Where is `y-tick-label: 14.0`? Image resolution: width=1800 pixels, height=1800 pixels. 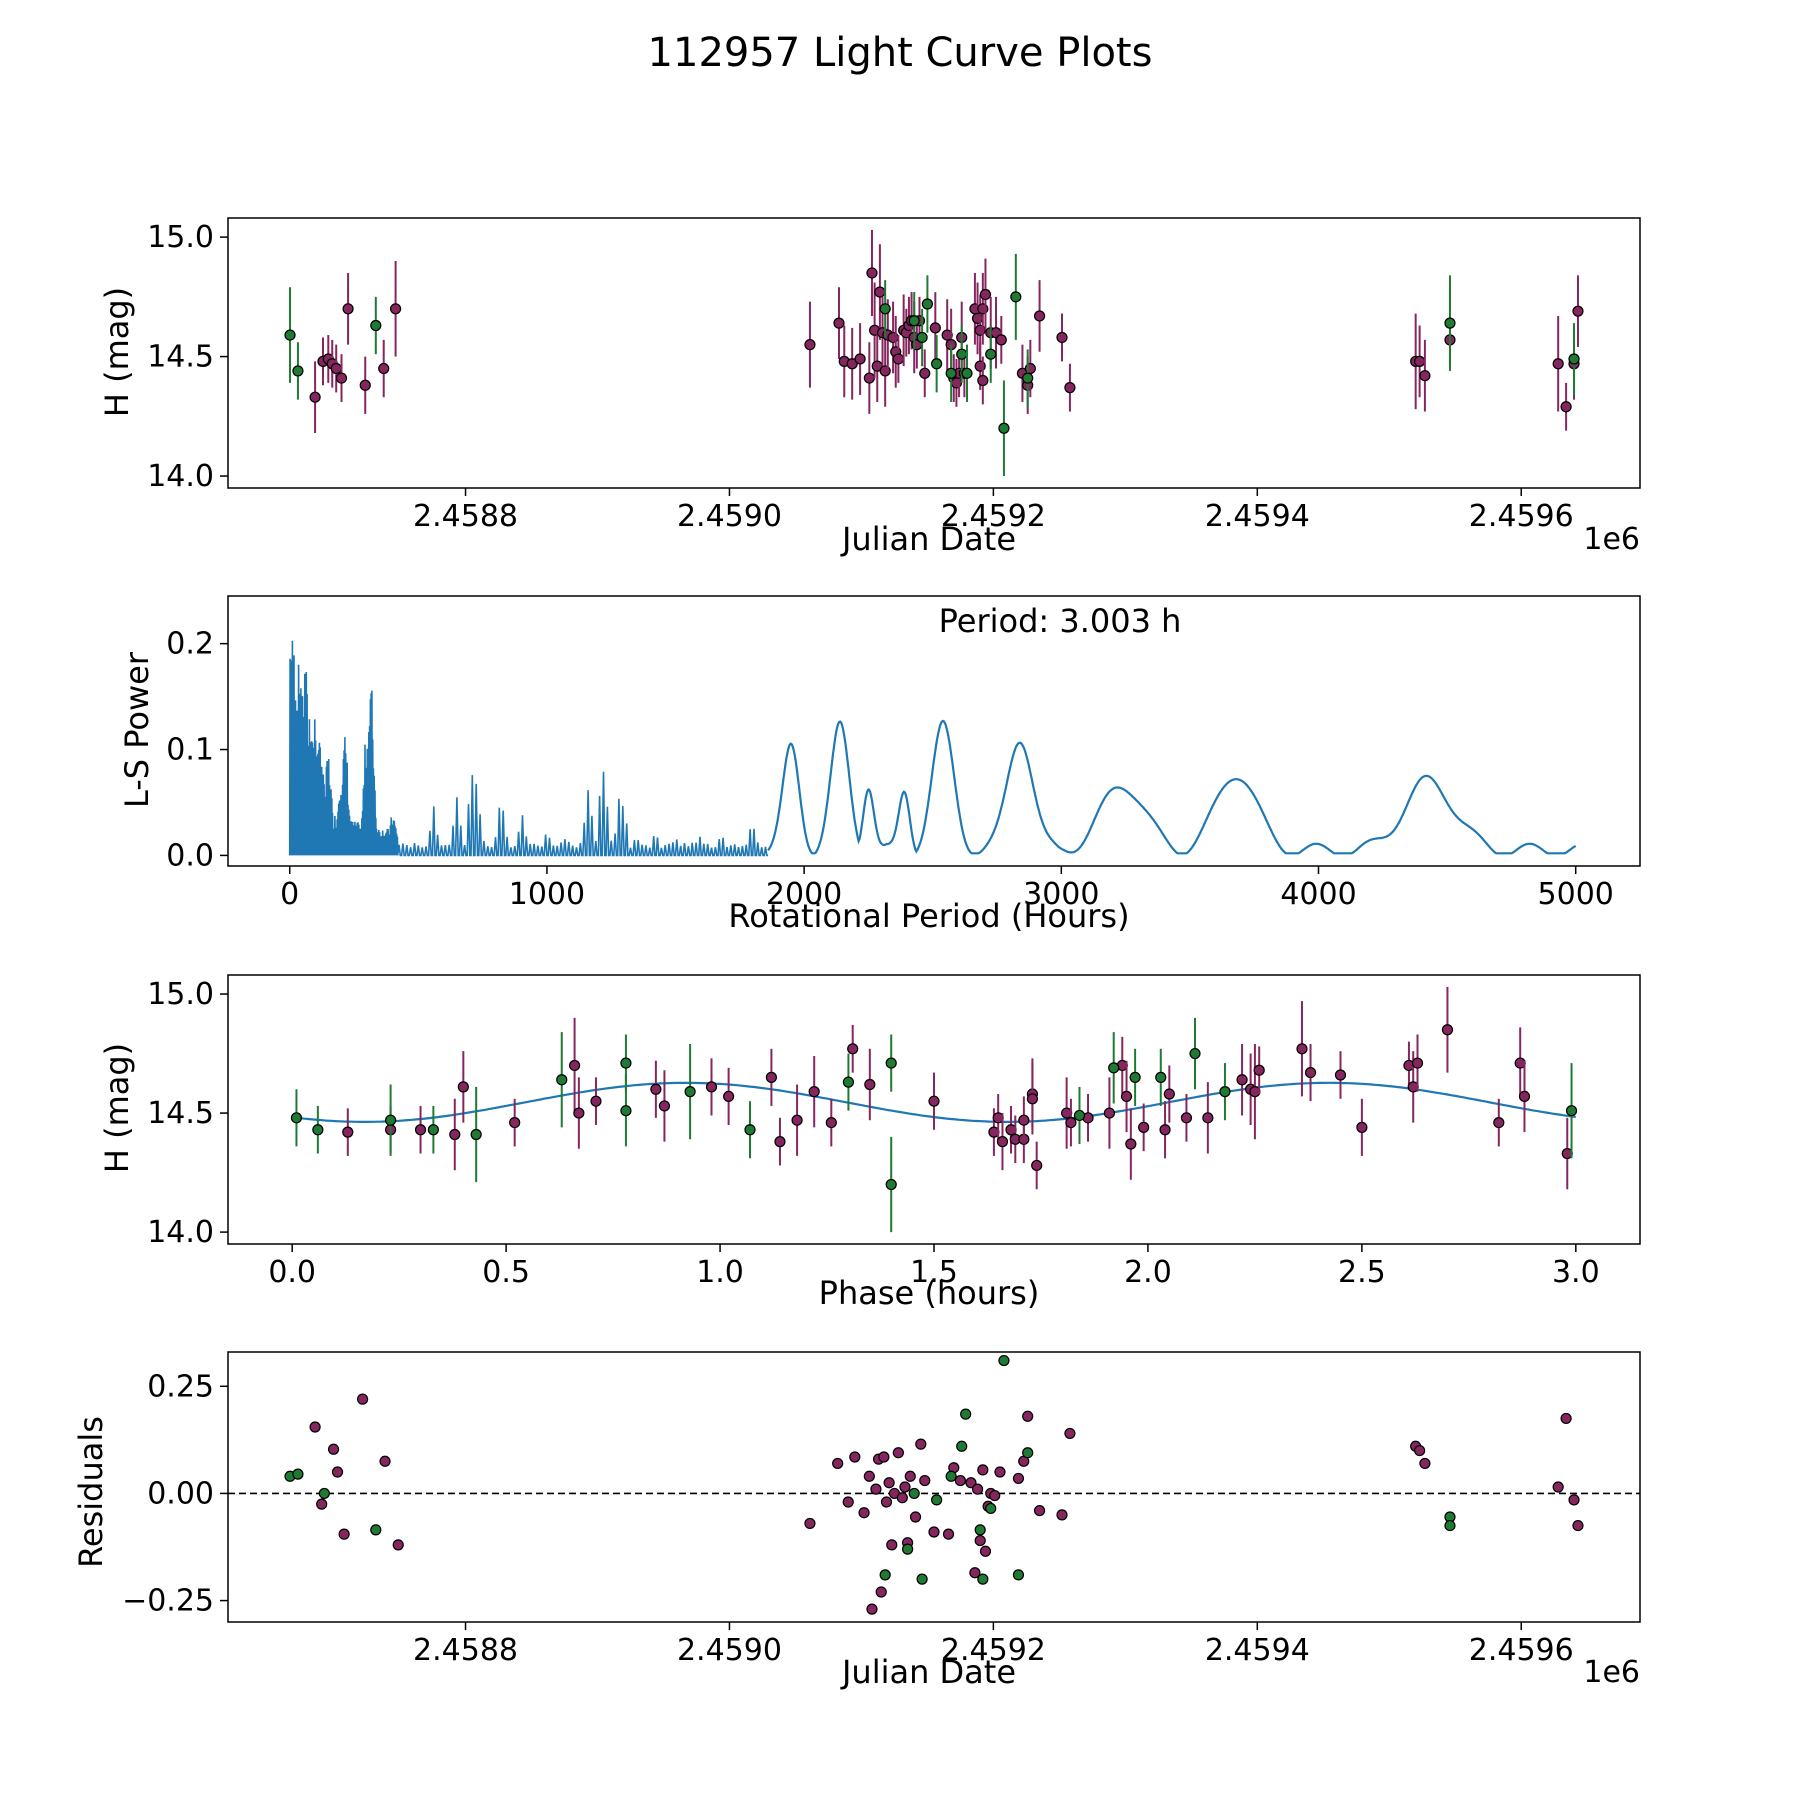
y-tick-label: 14.0 is located at coordinates (180, 1232).